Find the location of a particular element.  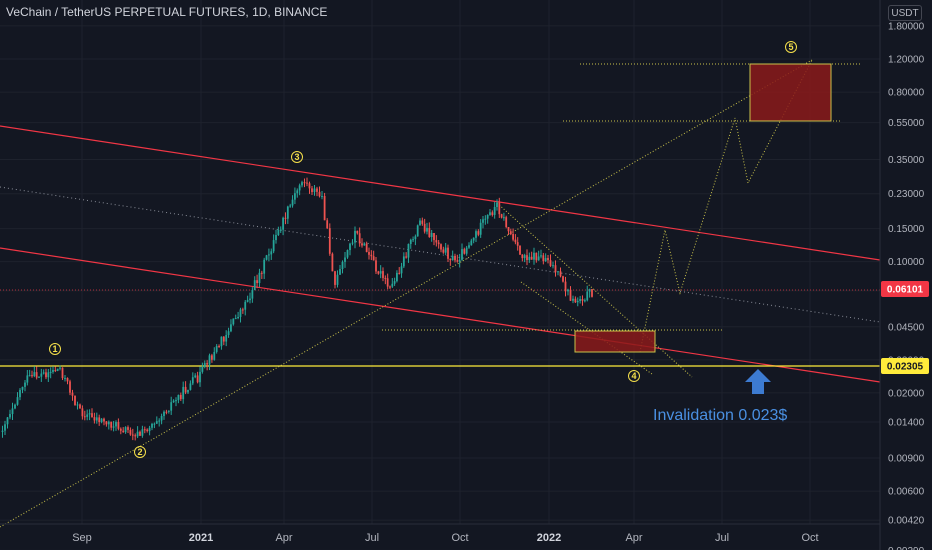

wave-label: 3 is located at coordinates (296, 157).